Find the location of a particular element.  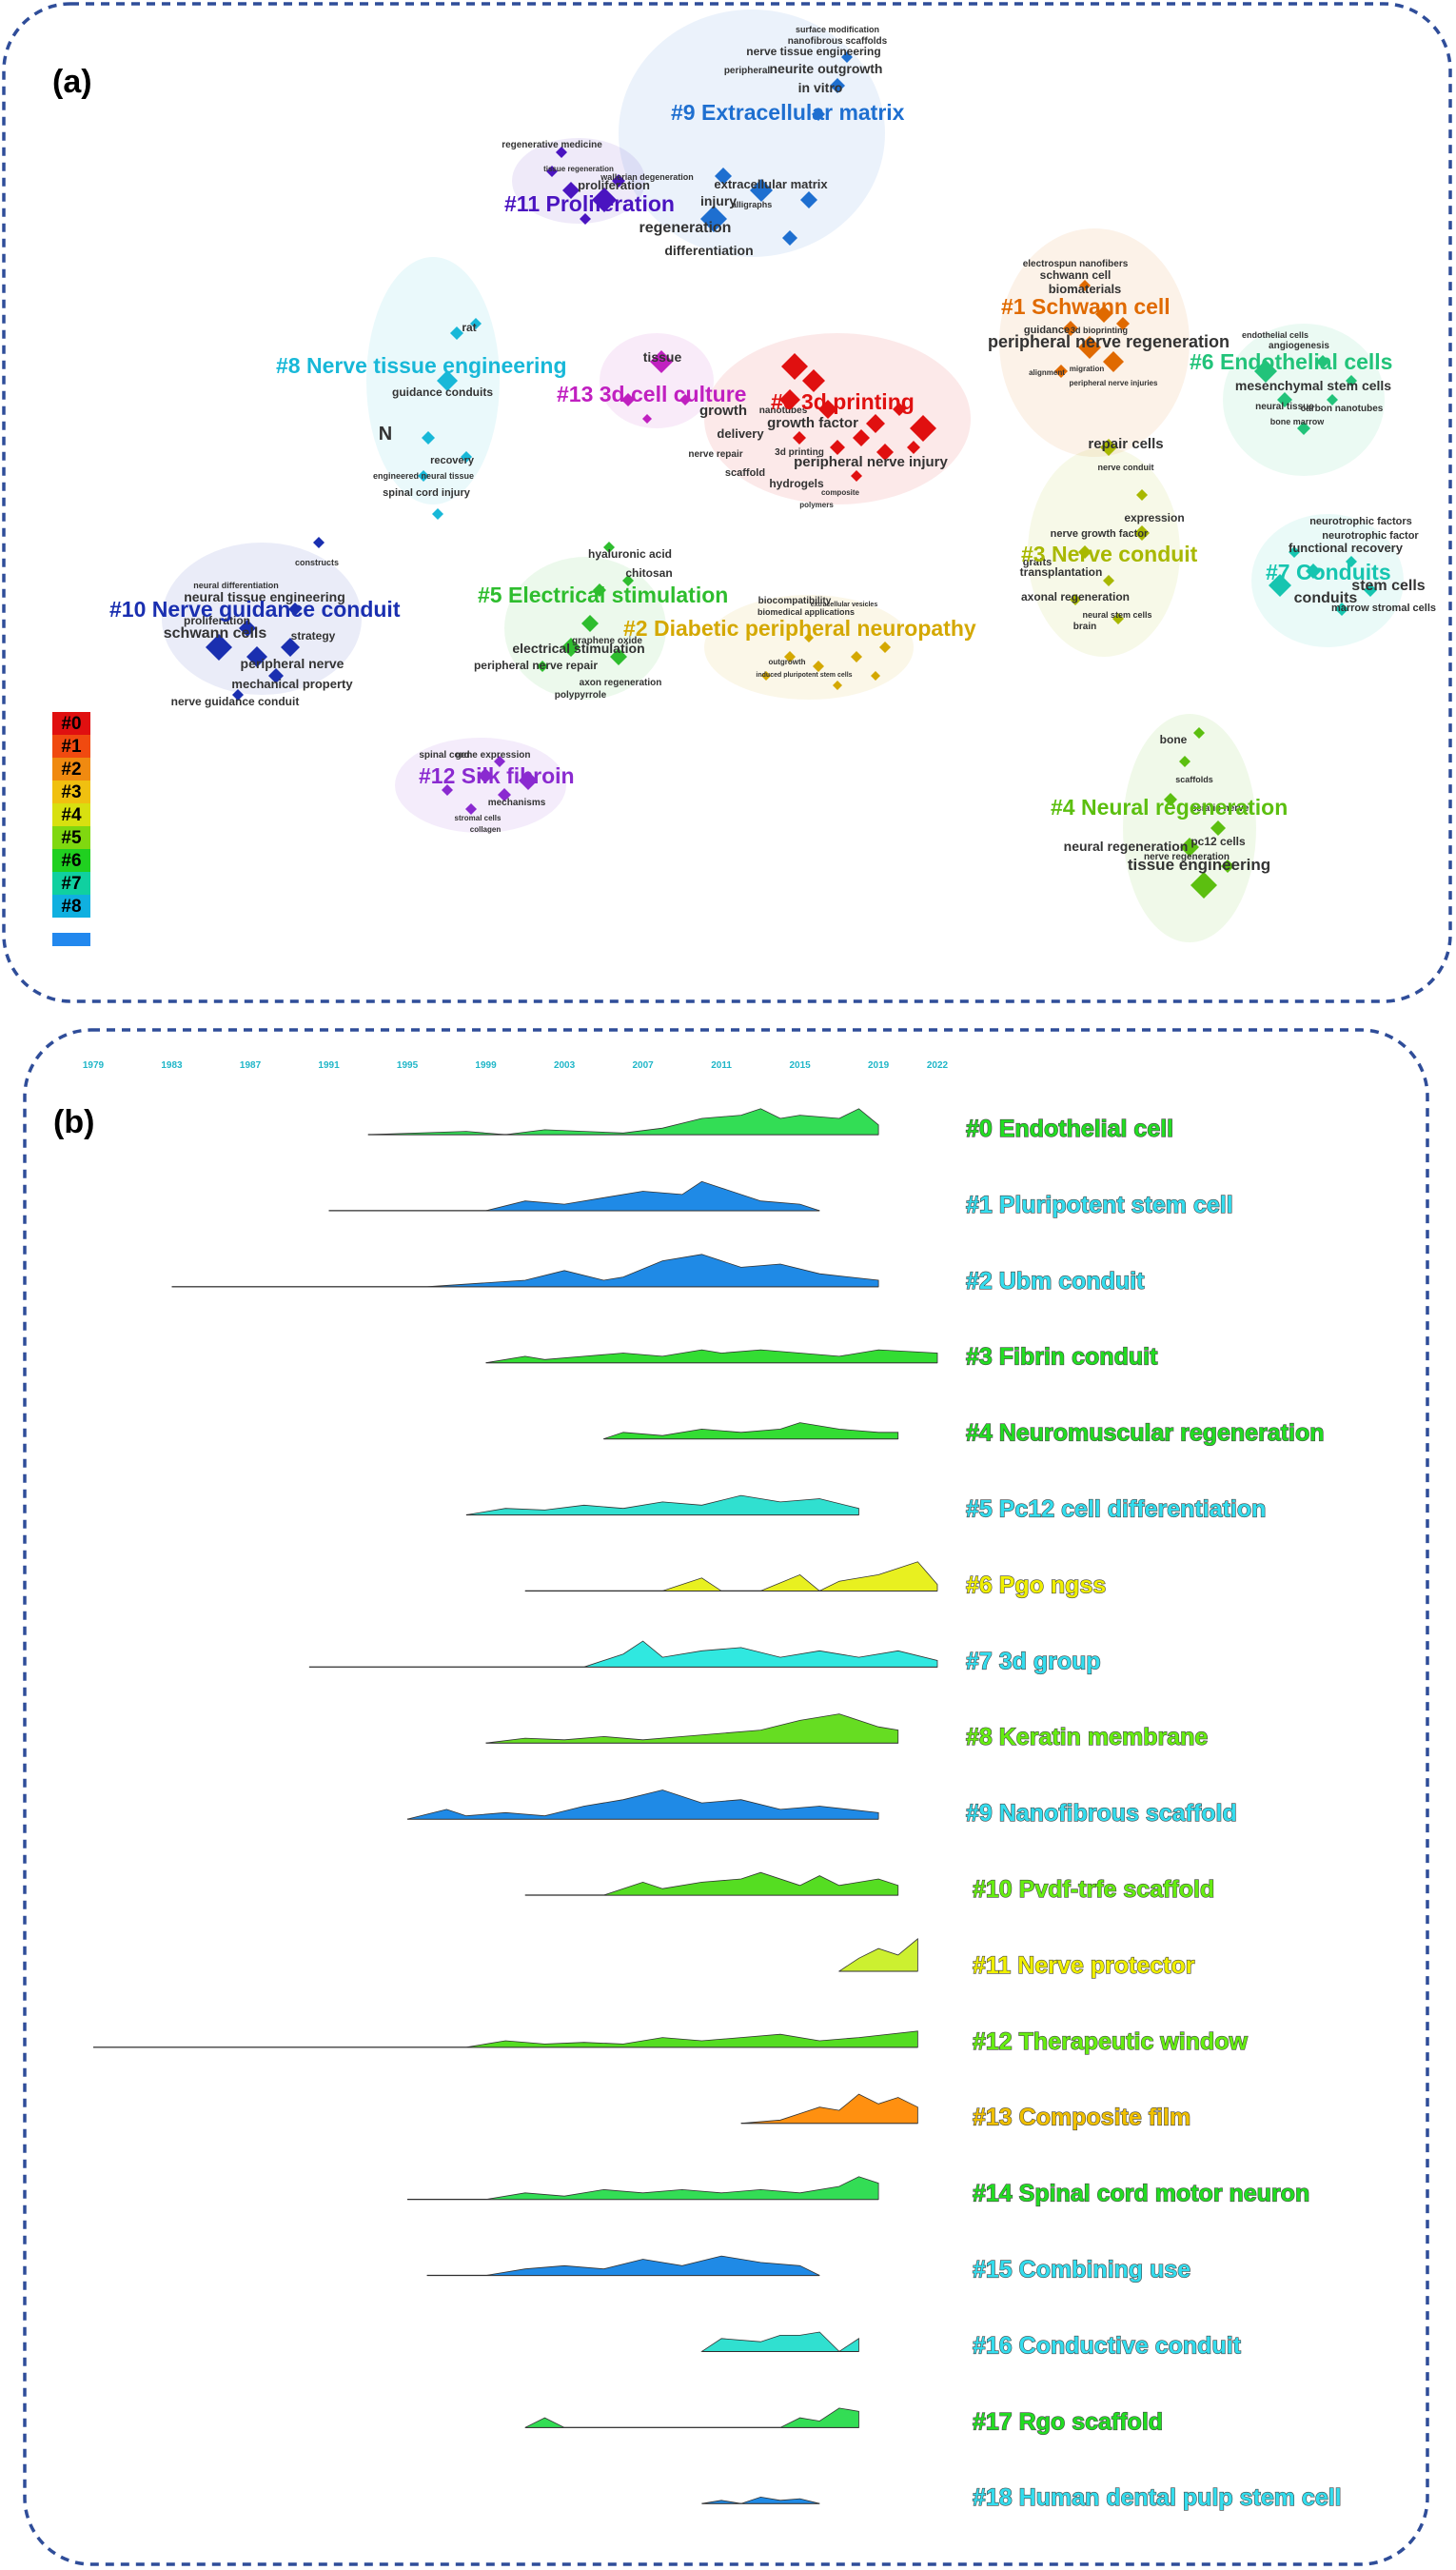

term-label: constructs is located at coordinates (317, 563).